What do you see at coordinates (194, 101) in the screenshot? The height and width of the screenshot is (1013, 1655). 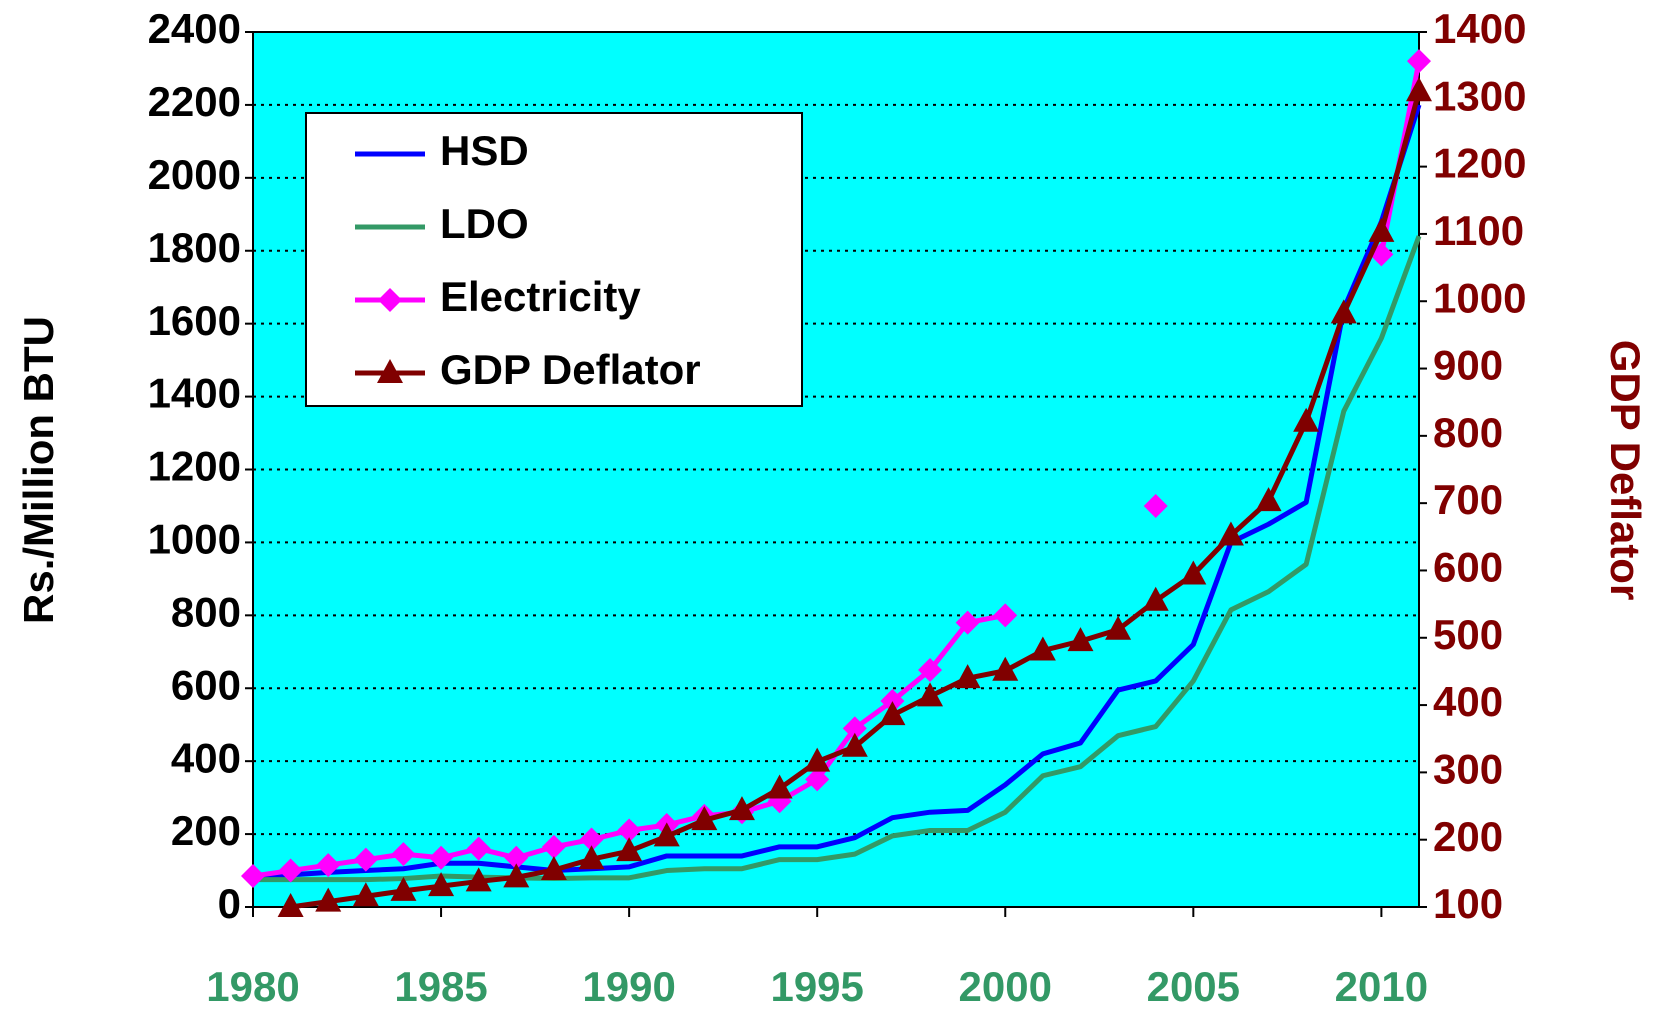 I see `y-tick-label: 2200` at bounding box center [194, 101].